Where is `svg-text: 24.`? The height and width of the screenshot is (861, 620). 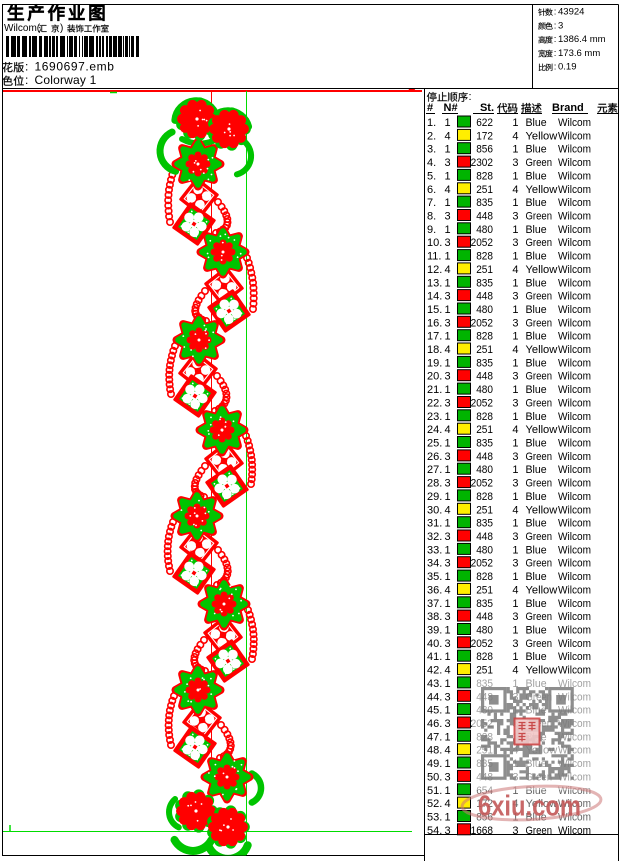
svg-text: 24. is located at coordinates (434, 430).